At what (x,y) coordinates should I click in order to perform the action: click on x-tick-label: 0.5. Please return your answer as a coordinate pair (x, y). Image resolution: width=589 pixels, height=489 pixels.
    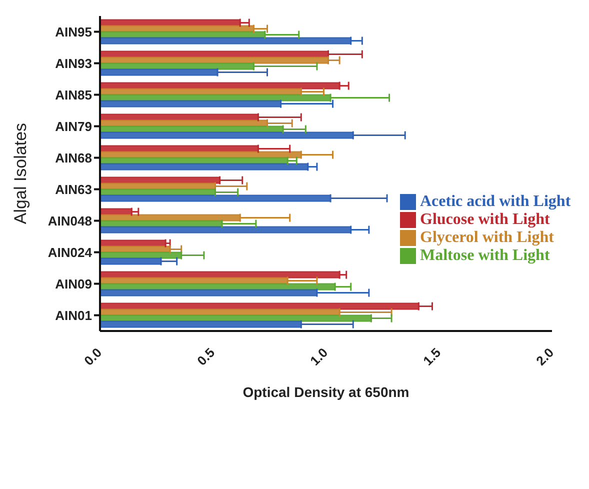
    Looking at the image, I should click on (206, 356).